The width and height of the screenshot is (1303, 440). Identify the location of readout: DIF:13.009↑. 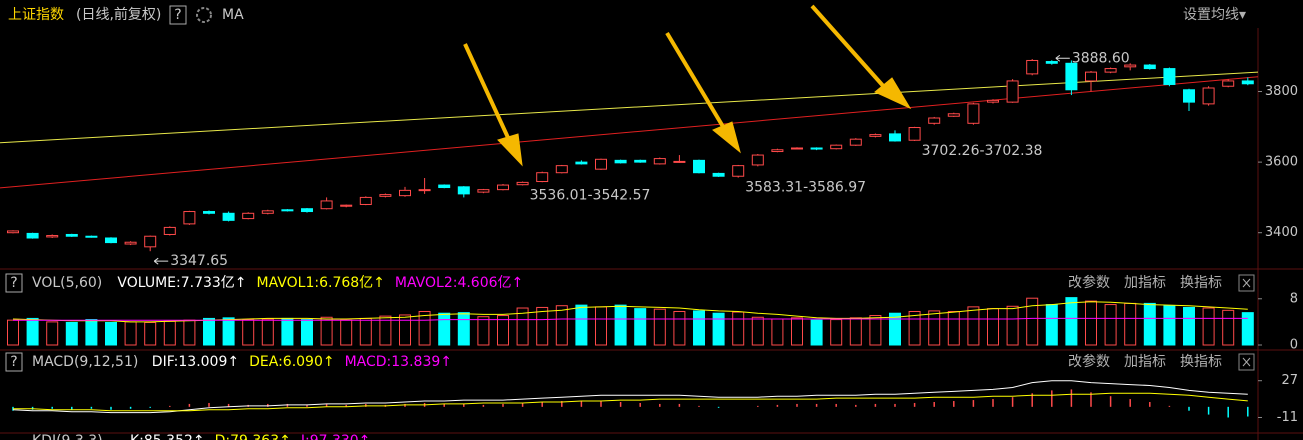
(195, 362).